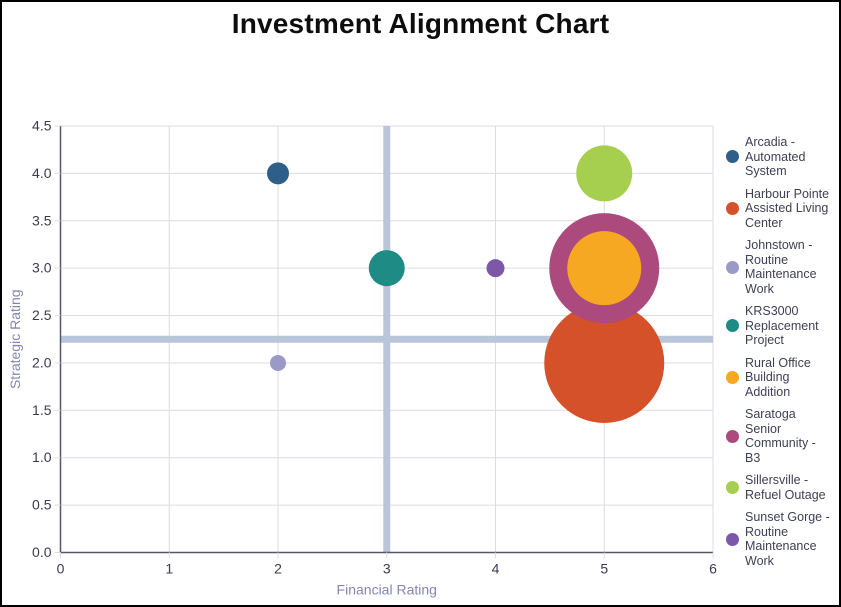 The width and height of the screenshot is (841, 607). What do you see at coordinates (42, 173) in the screenshot?
I see `y-tick-label: 4.0` at bounding box center [42, 173].